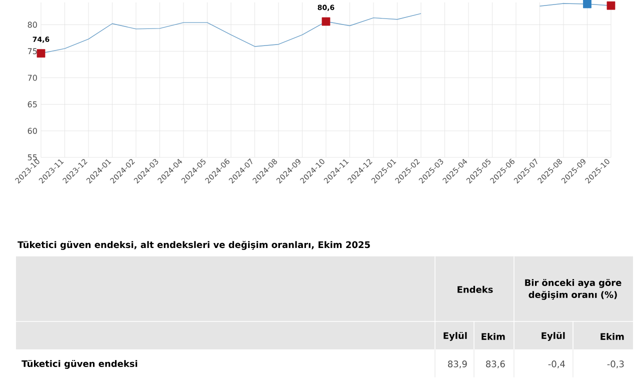 This screenshot has width=641, height=382. Describe the element at coordinates (32, 51) in the screenshot. I see `y-tick-label: 75` at that location.